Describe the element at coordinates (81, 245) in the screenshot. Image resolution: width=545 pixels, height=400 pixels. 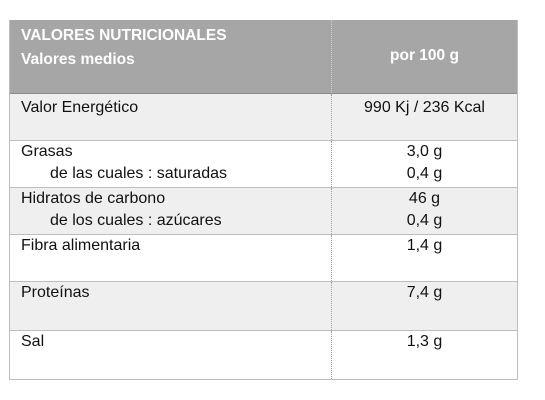
I see `row-label: Fibra alimentaria` at that location.